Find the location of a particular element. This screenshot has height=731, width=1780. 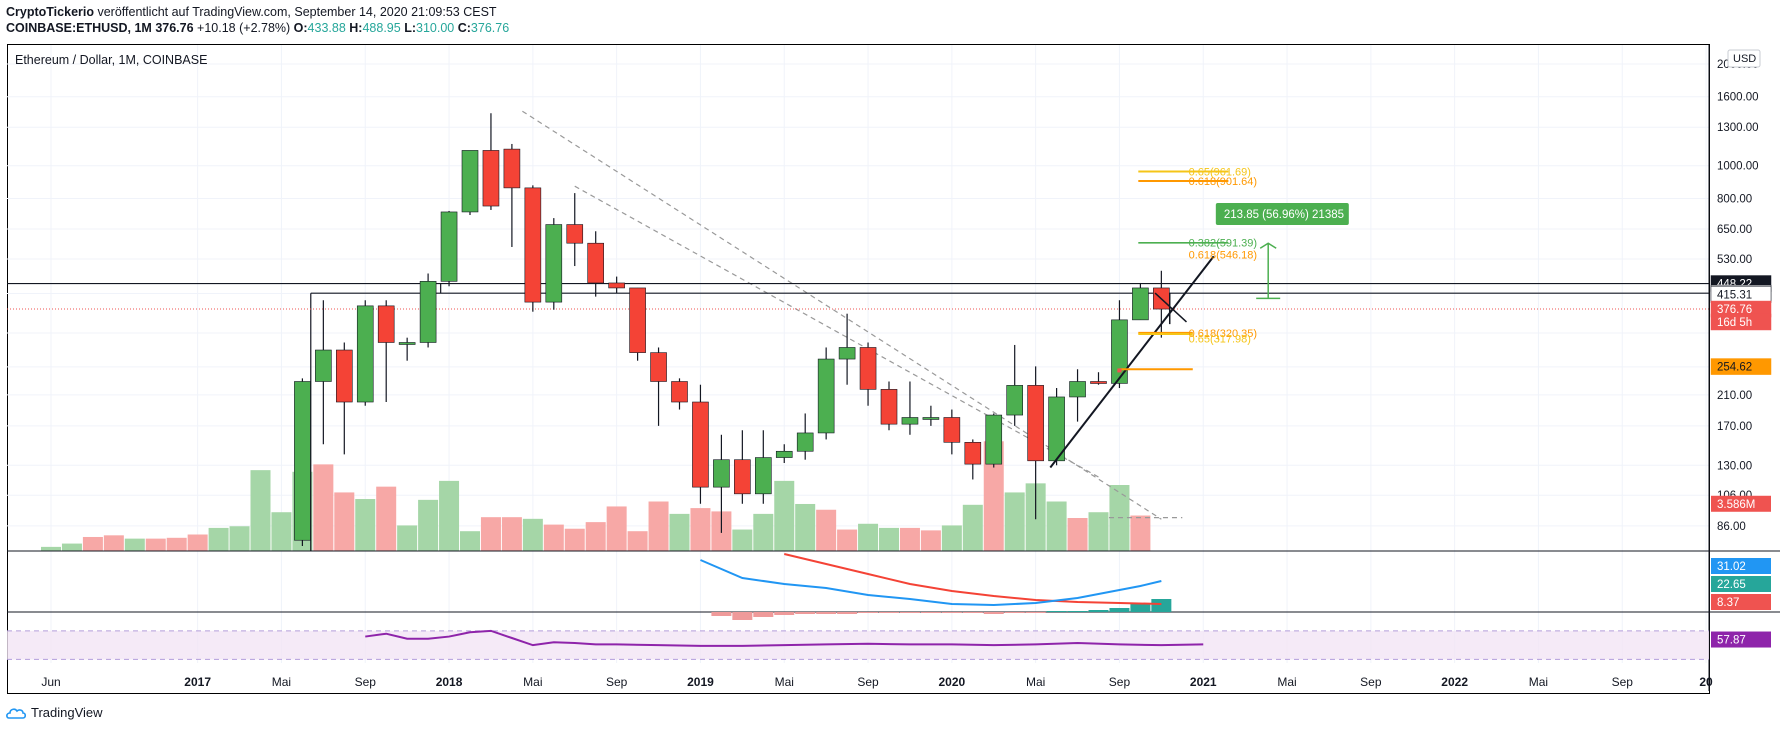

macd-label: 31.02 is located at coordinates (1731, 567).